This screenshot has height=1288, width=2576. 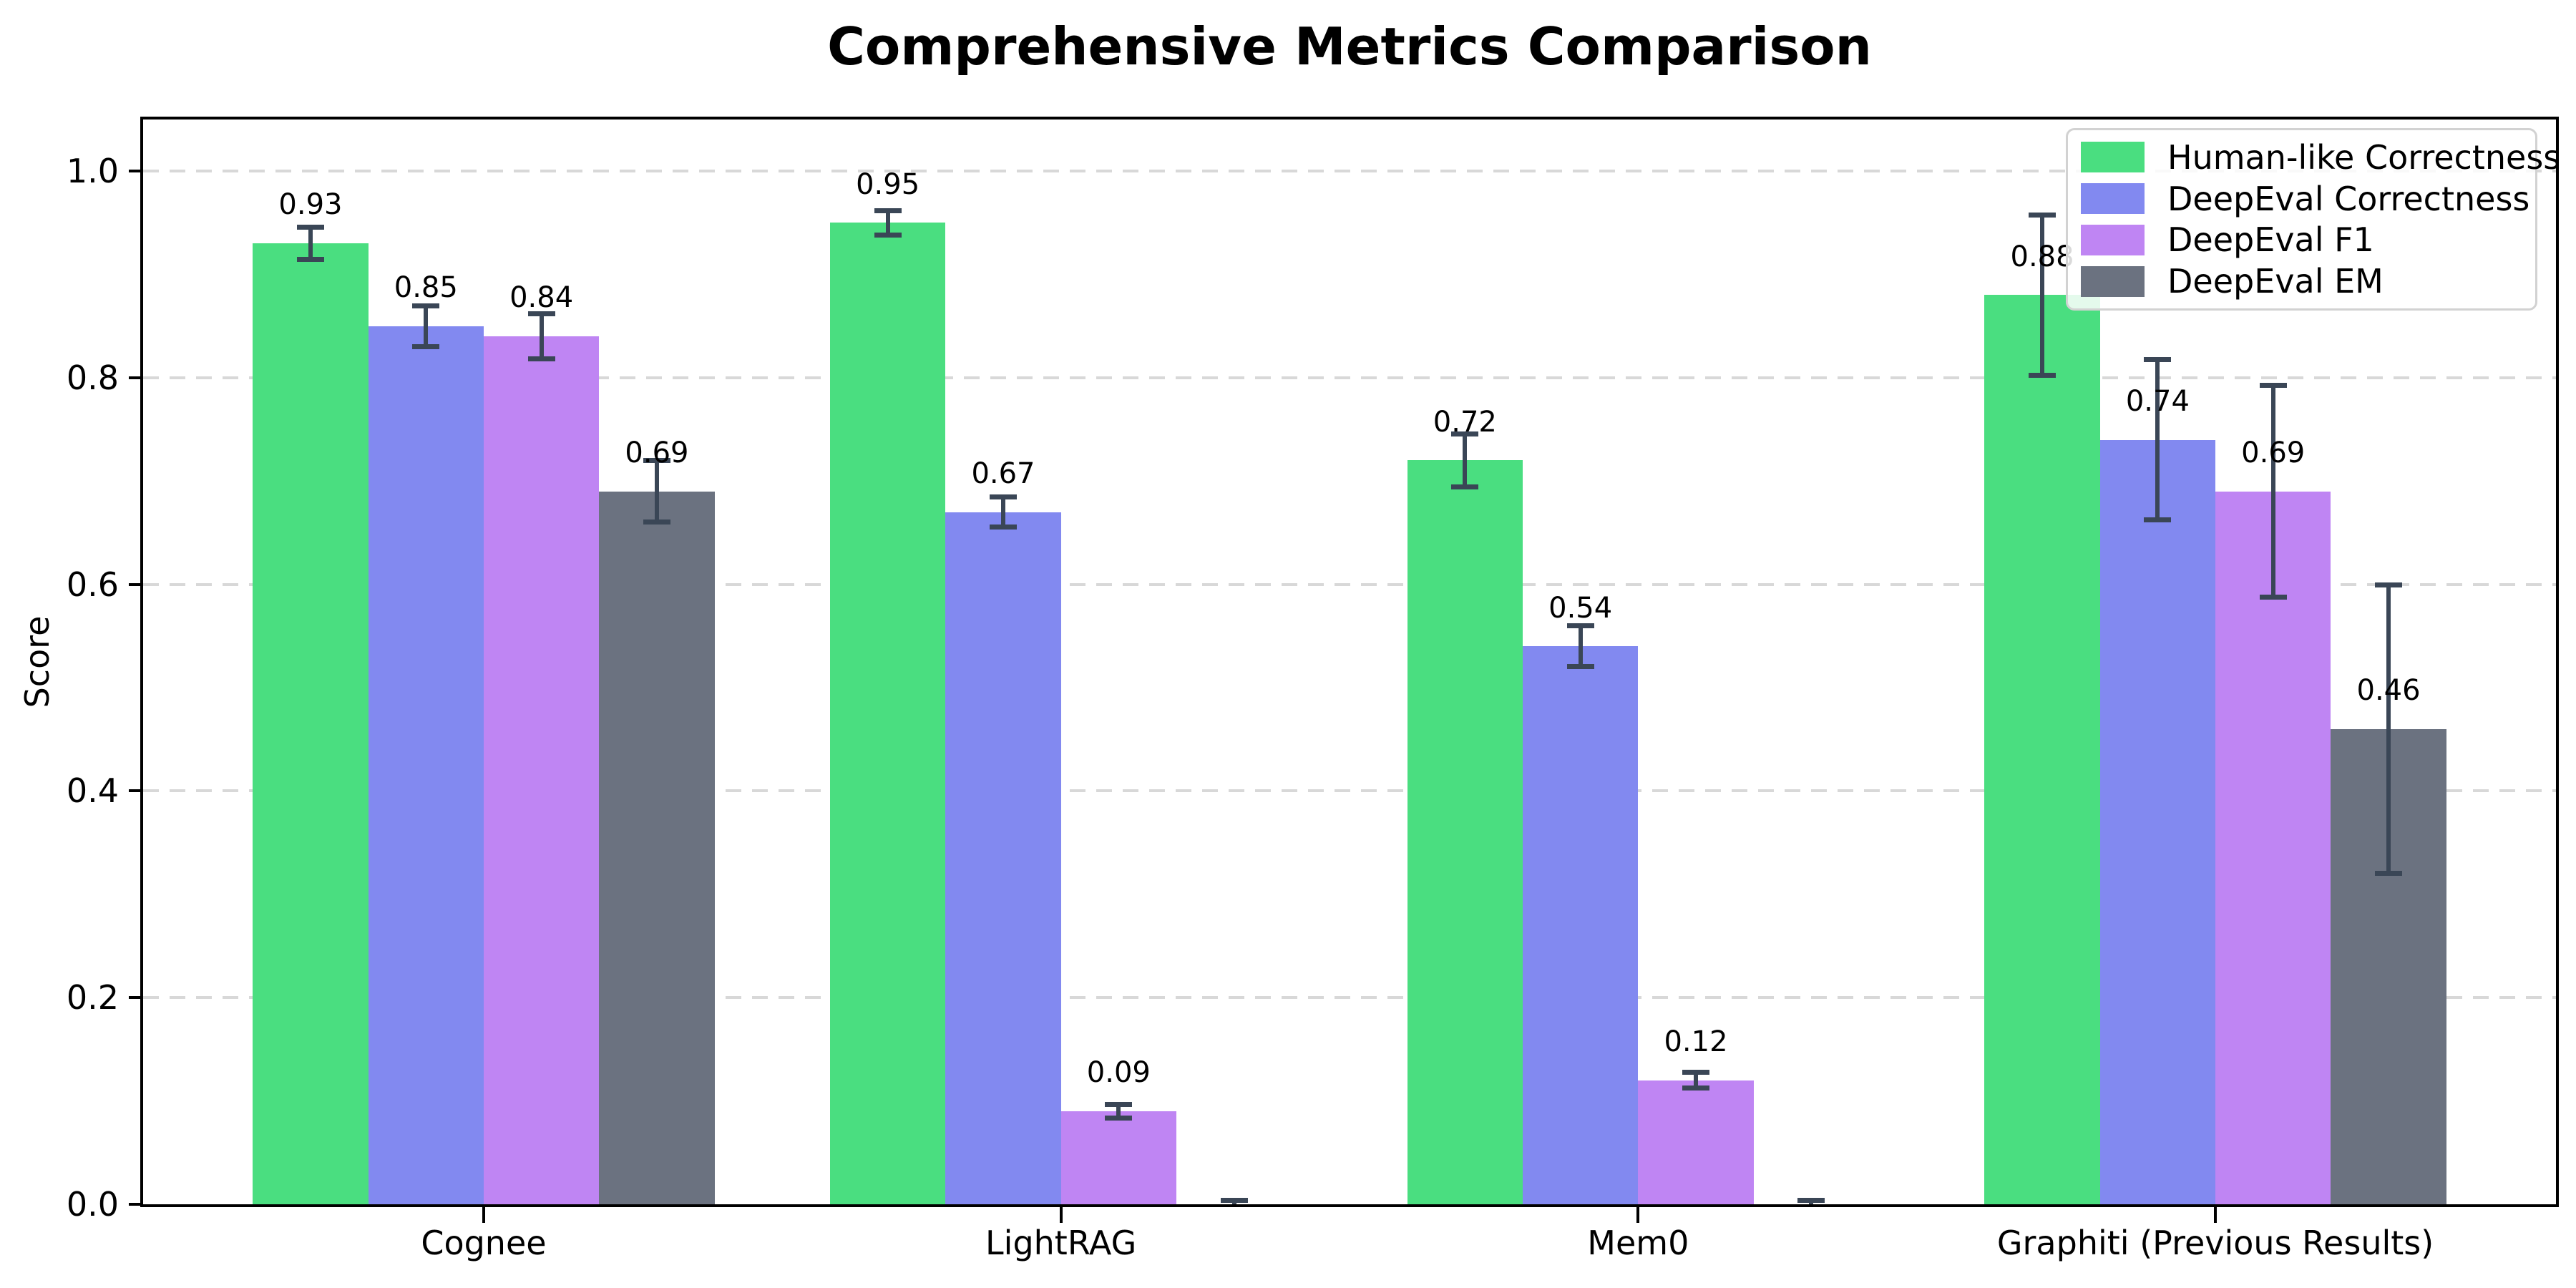 What do you see at coordinates (92, 377) in the screenshot?
I see `y-tick-label: 0.8` at bounding box center [92, 377].